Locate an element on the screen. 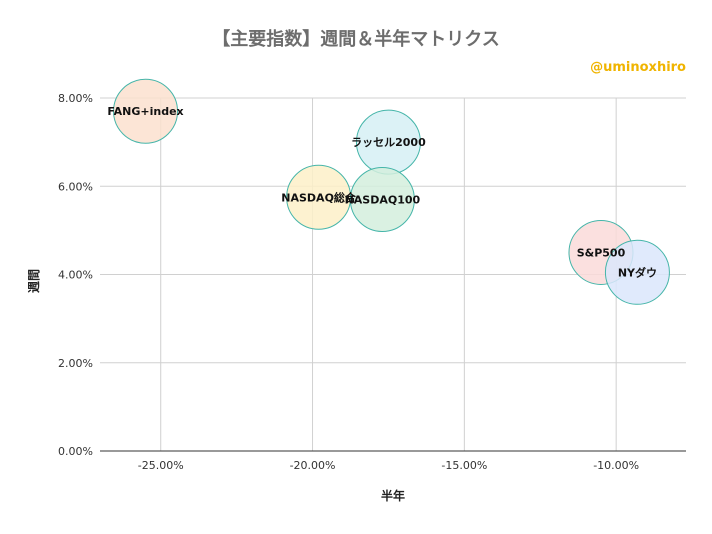 The height and width of the screenshot is (534, 712). x-tick-label: -20.00% is located at coordinates (313, 465).